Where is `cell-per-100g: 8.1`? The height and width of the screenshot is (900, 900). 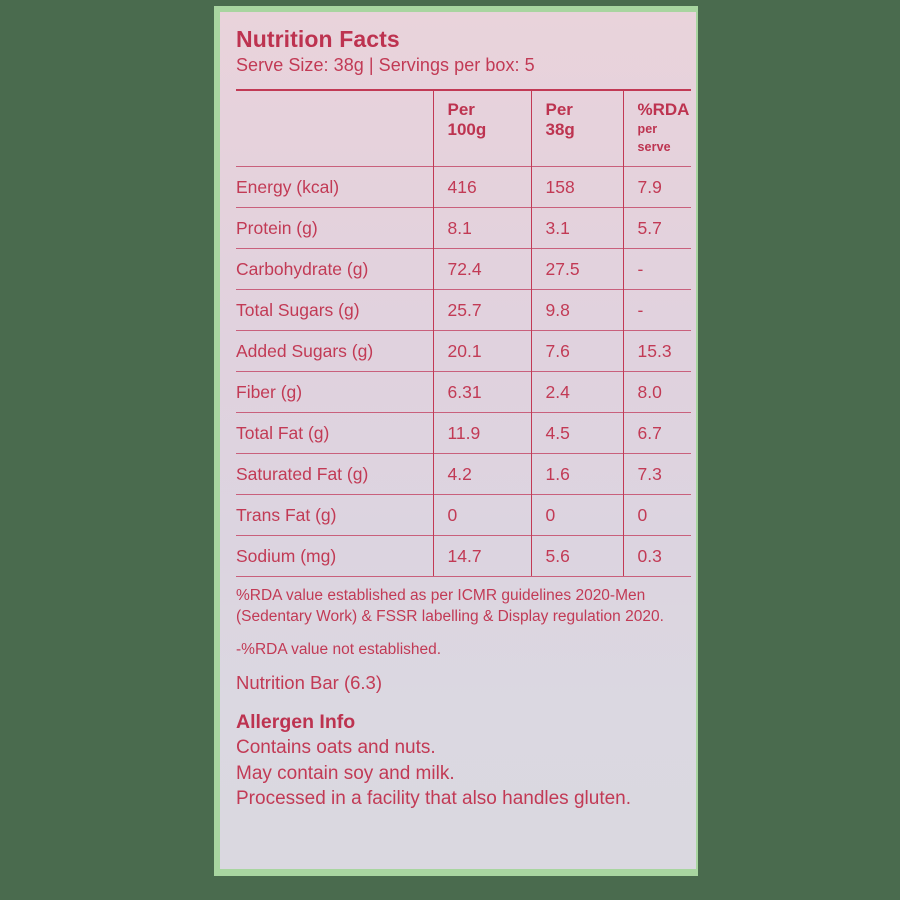 cell-per-100g: 8.1 is located at coordinates (481, 228).